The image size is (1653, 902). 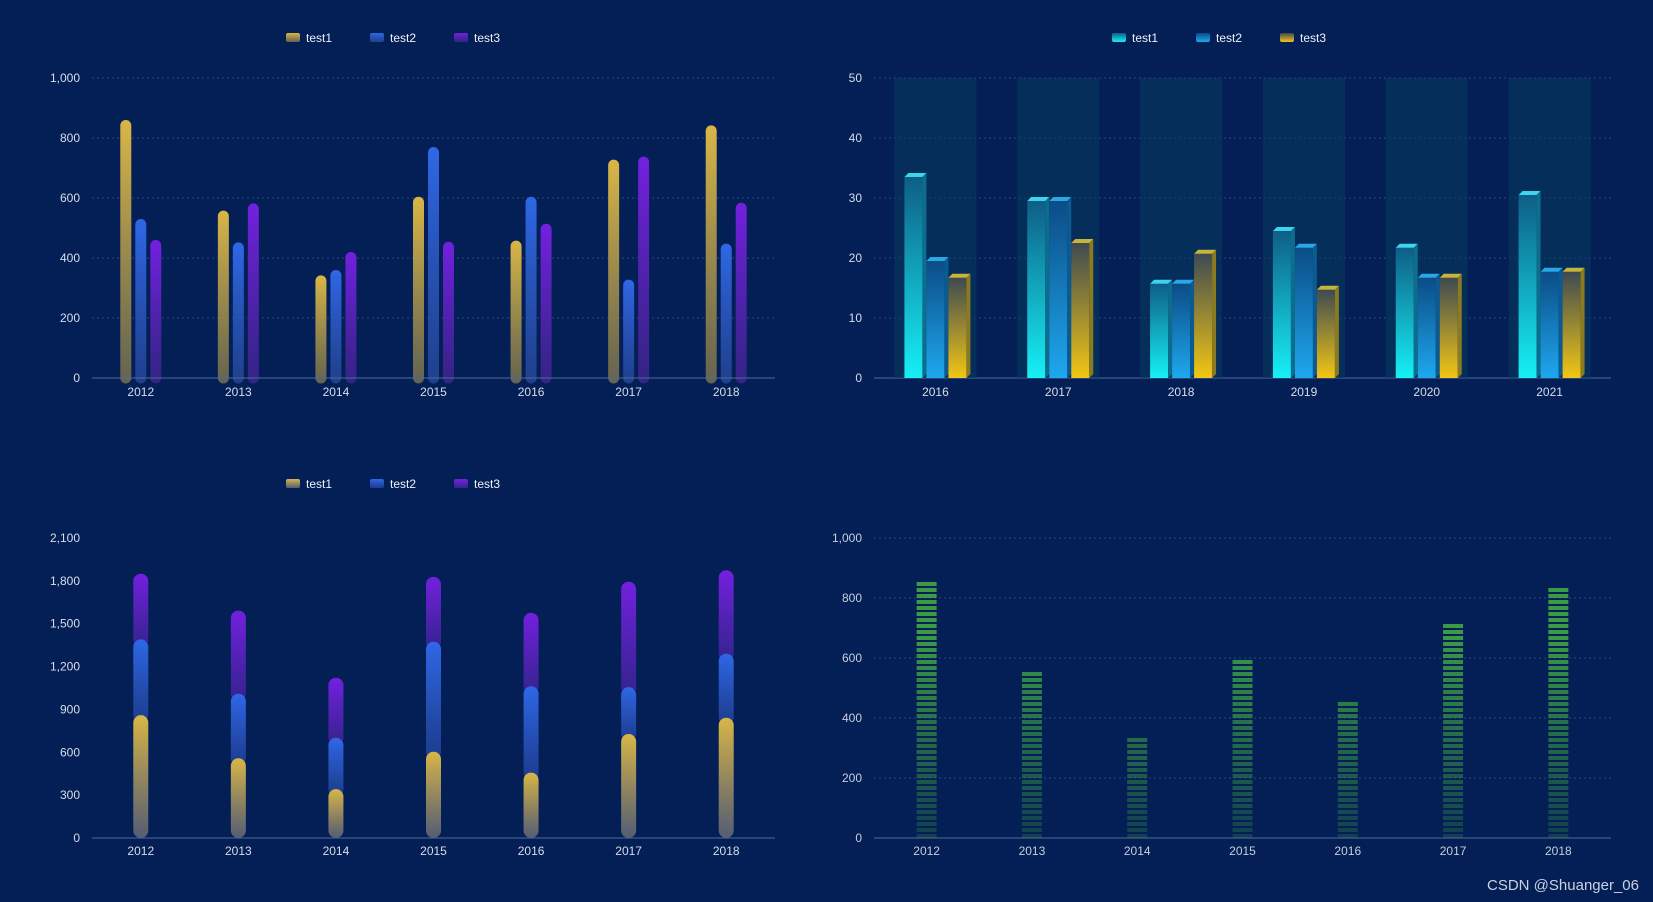 What do you see at coordinates (238, 656) in the screenshot?
I see `bar-test3-2013` at bounding box center [238, 656].